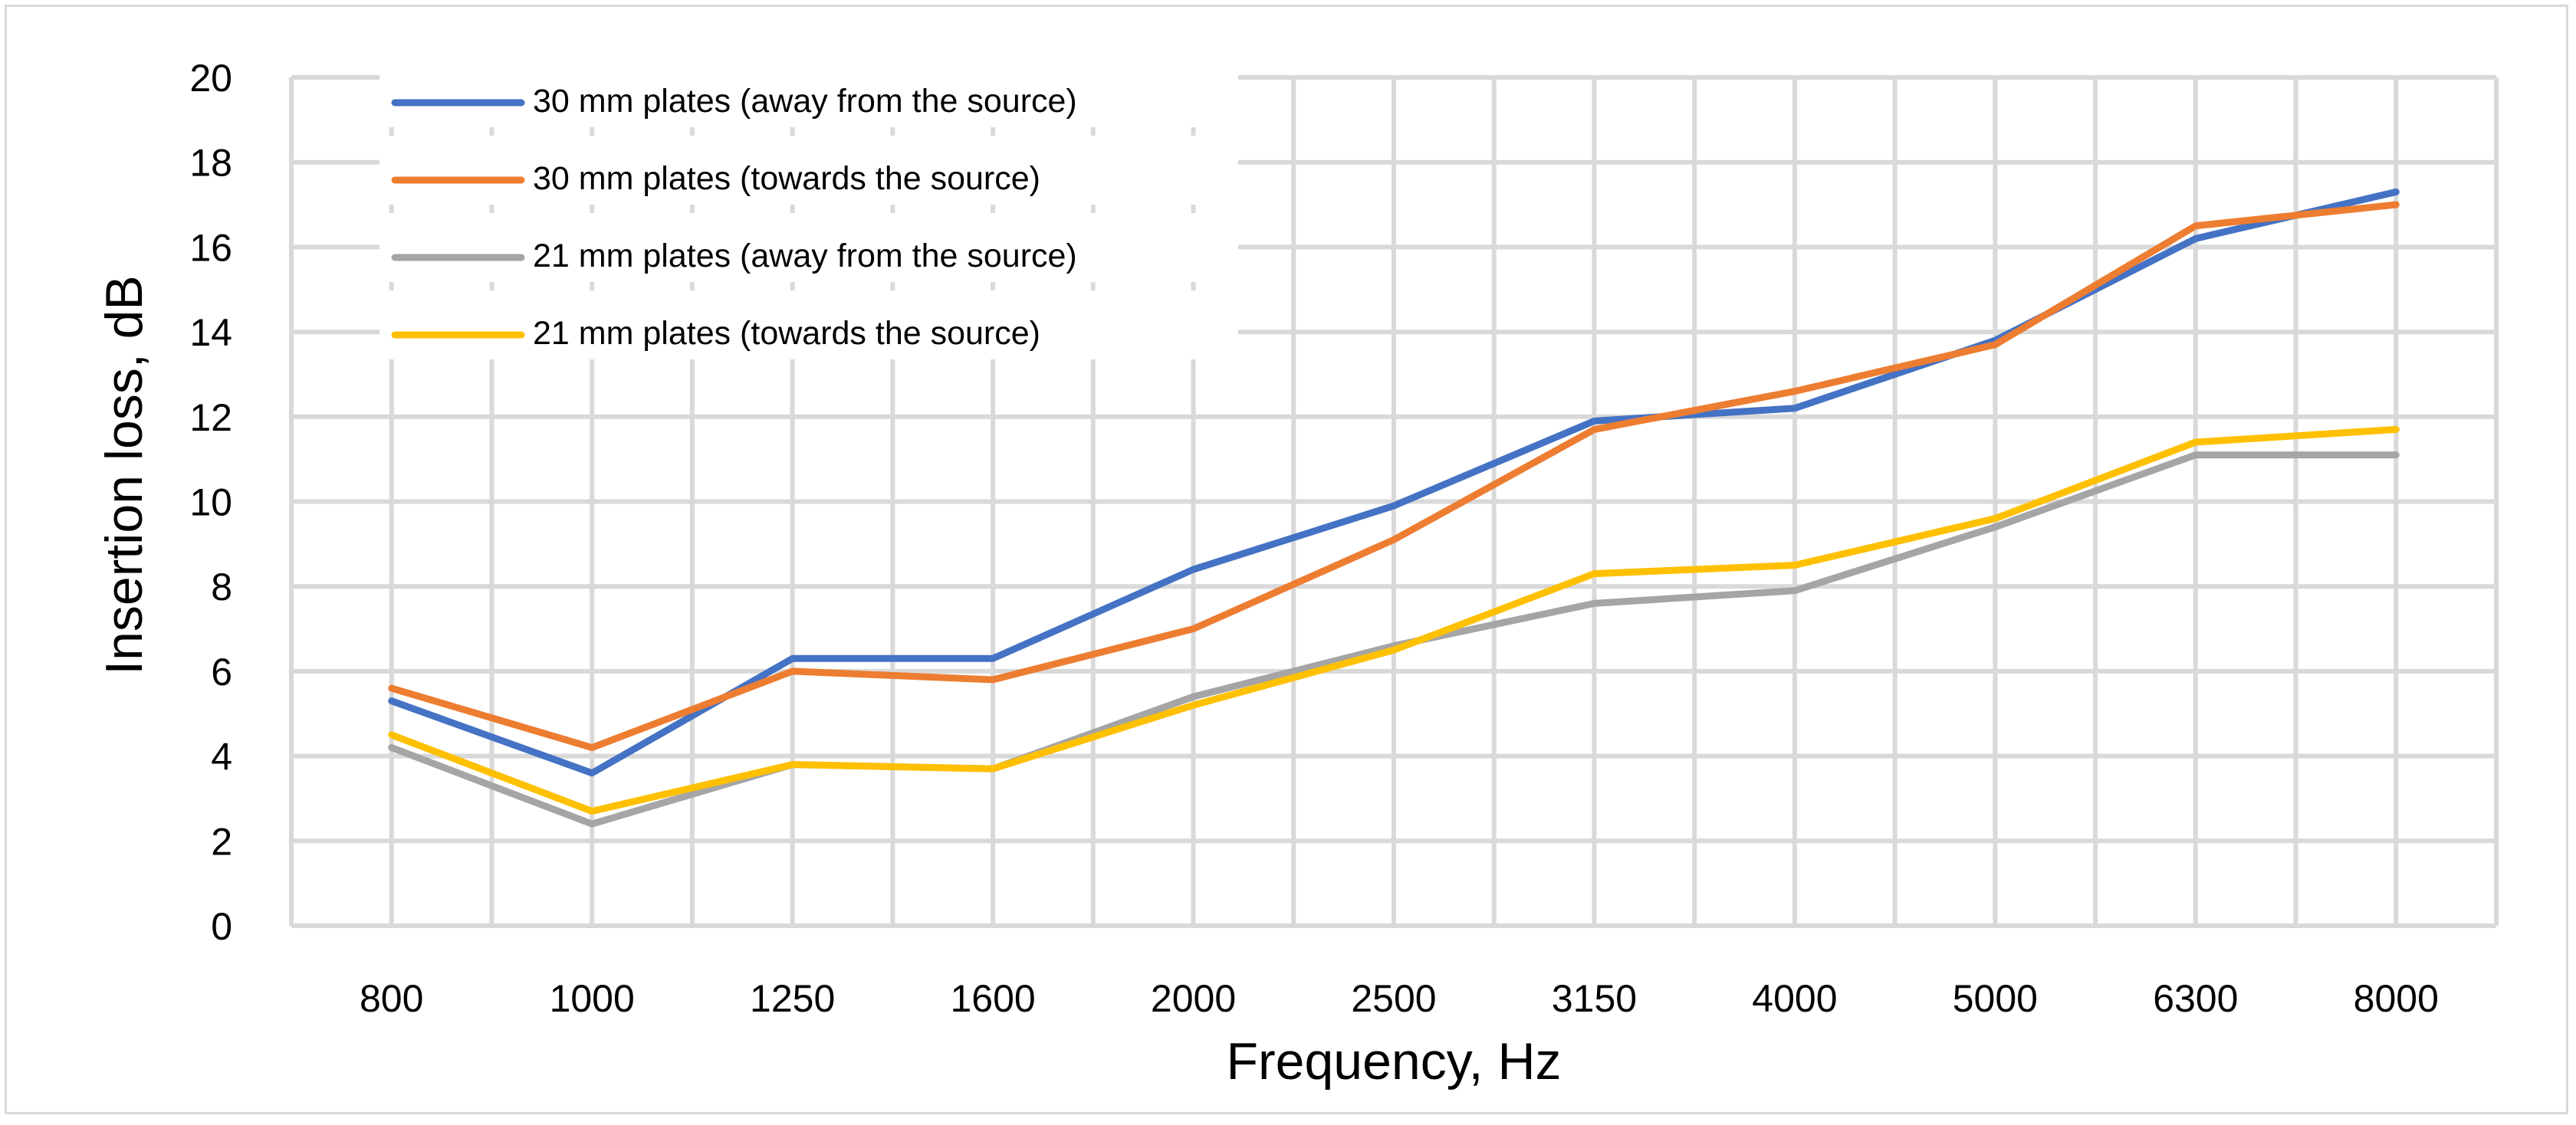 The height and width of the screenshot is (1125, 2576). Describe the element at coordinates (211, 79) in the screenshot. I see `y-tick-label: 20` at that location.